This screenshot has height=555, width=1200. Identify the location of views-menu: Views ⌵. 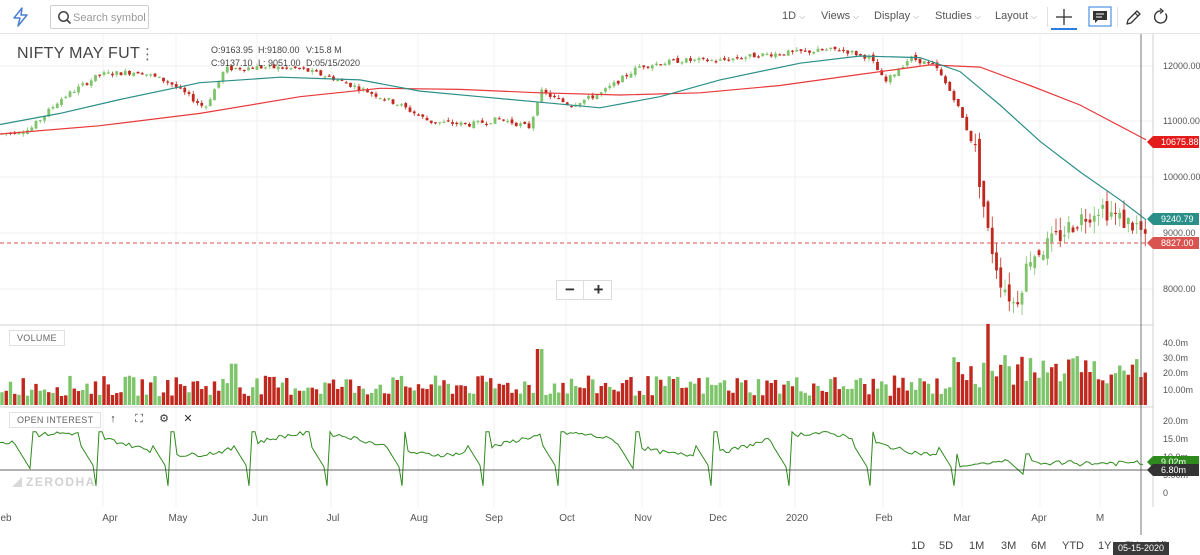
(840, 16).